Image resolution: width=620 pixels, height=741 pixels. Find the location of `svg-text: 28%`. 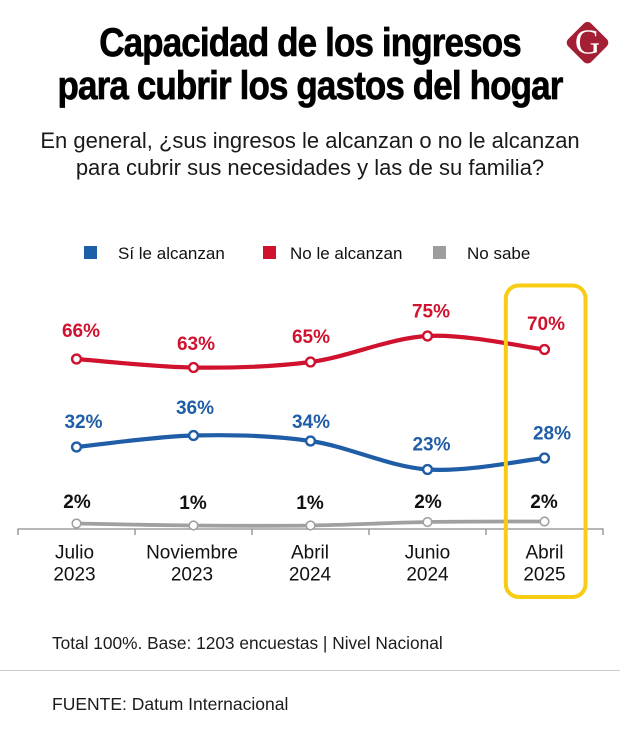

svg-text: 28% is located at coordinates (552, 434).